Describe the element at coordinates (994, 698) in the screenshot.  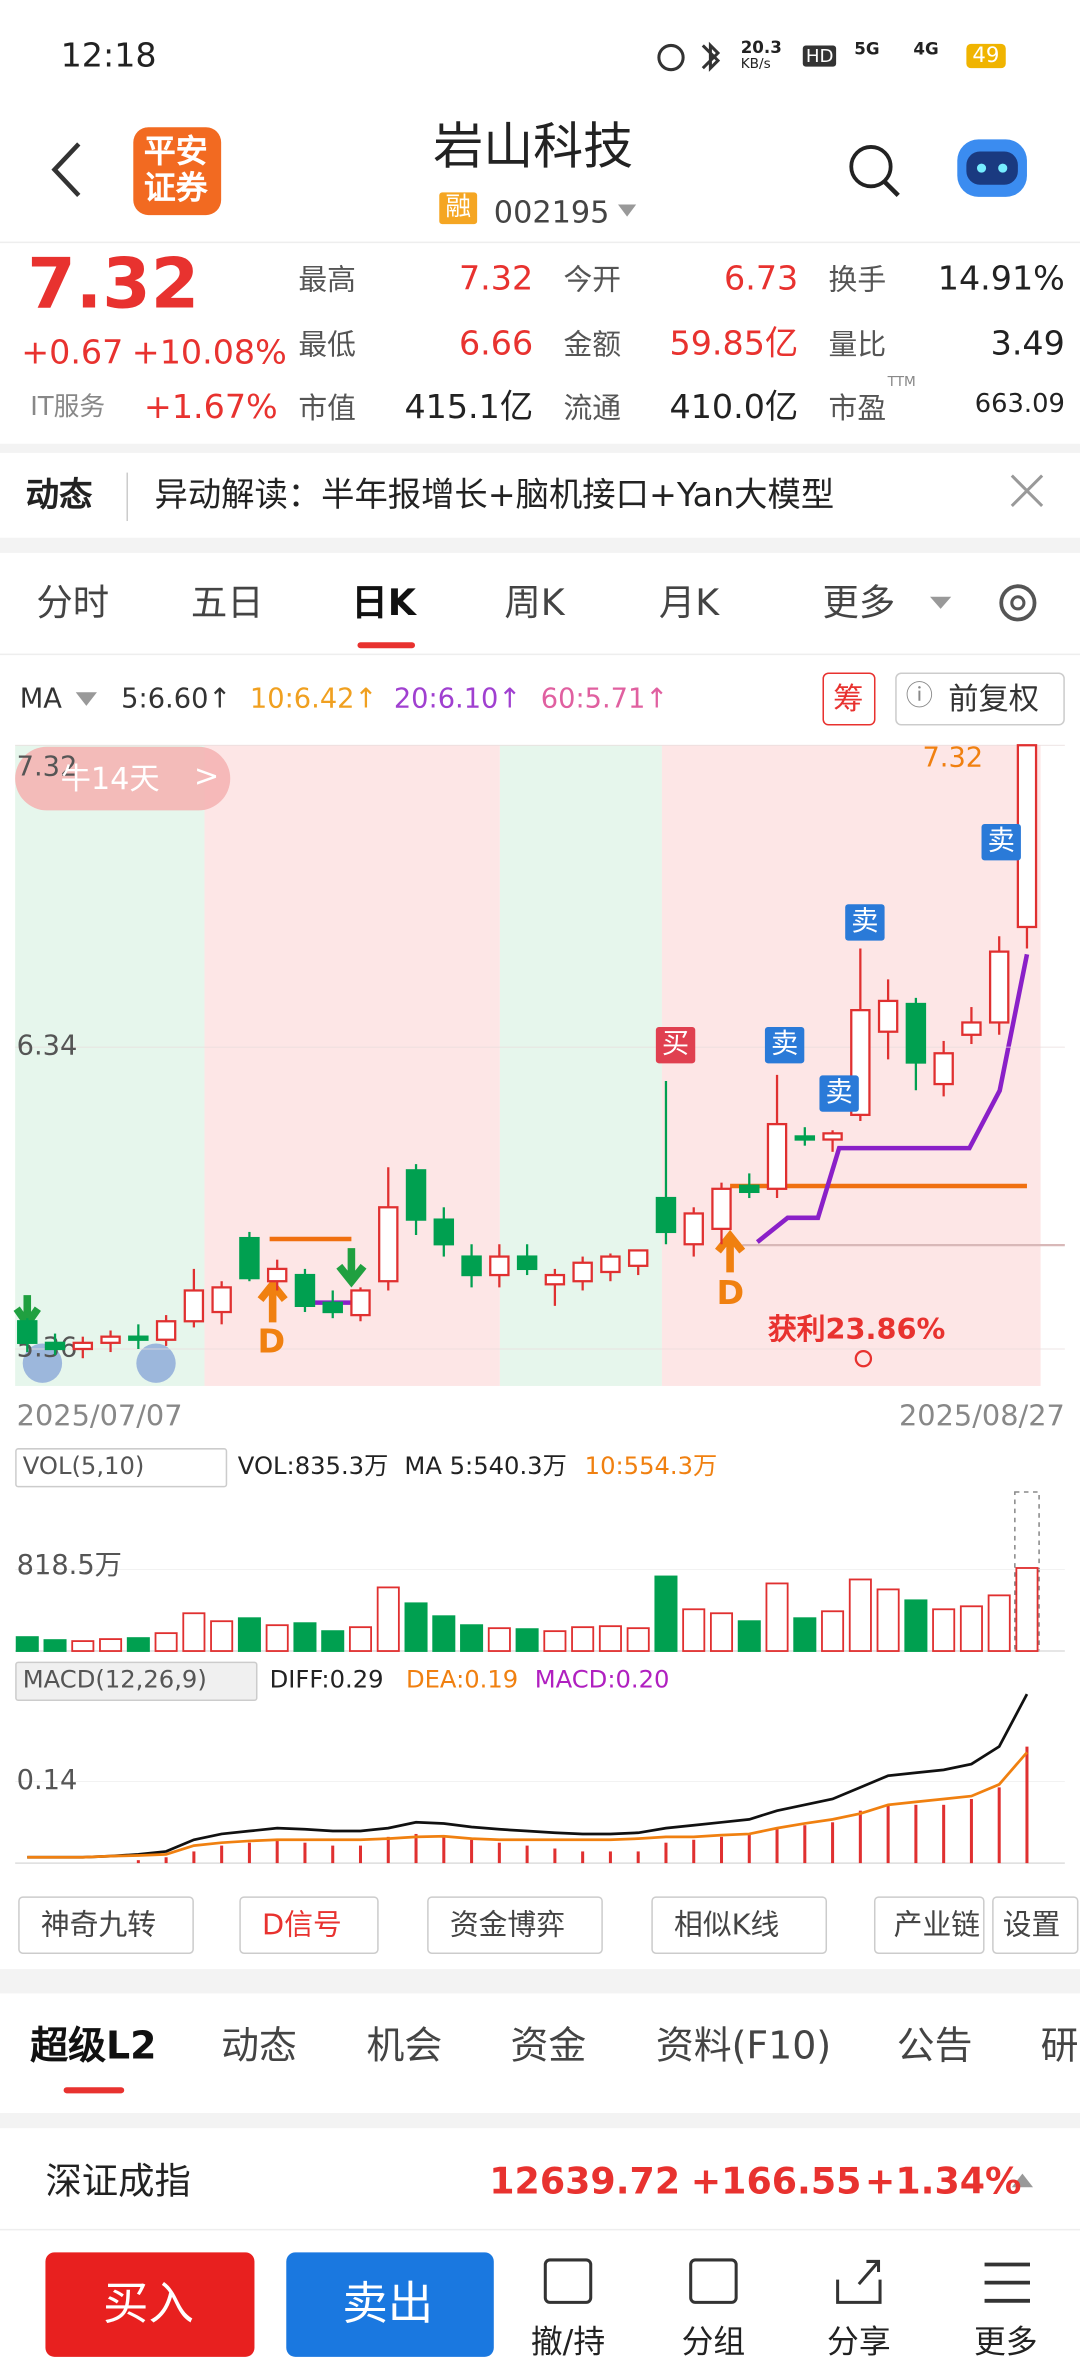
I see `adjust-button: 前复权` at that location.